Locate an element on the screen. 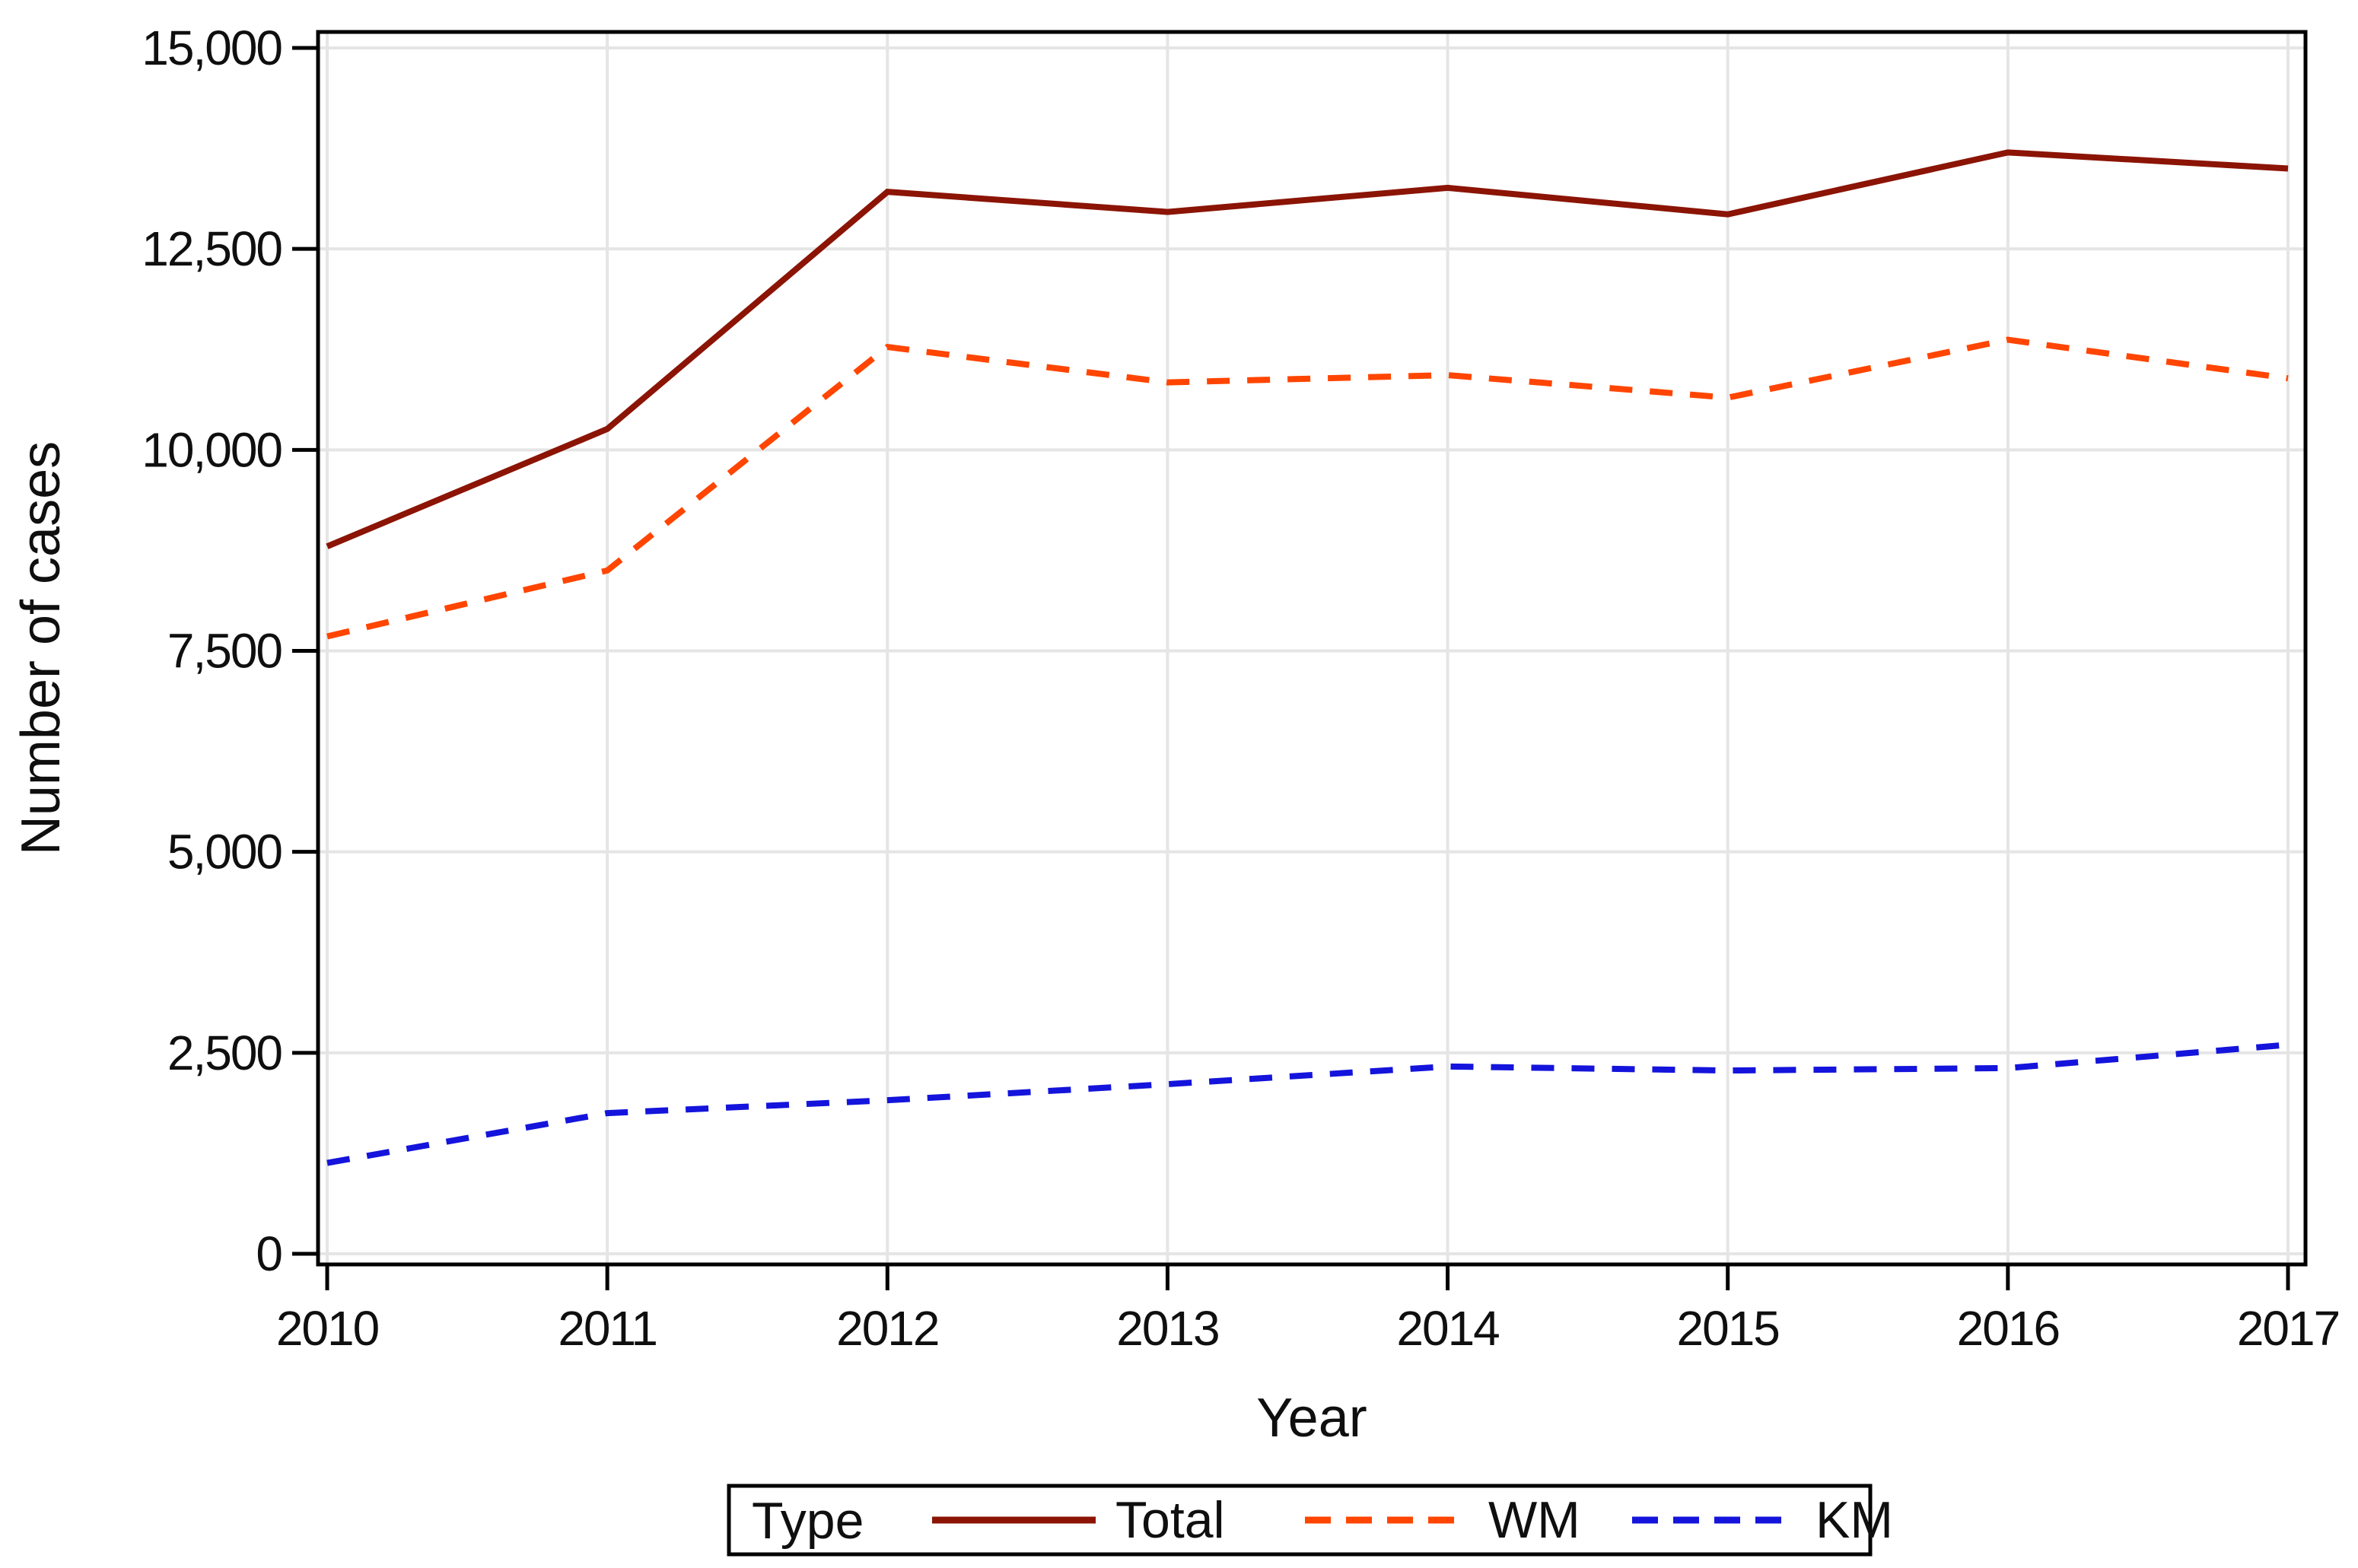  legend-box is located at coordinates (1300, 1520).